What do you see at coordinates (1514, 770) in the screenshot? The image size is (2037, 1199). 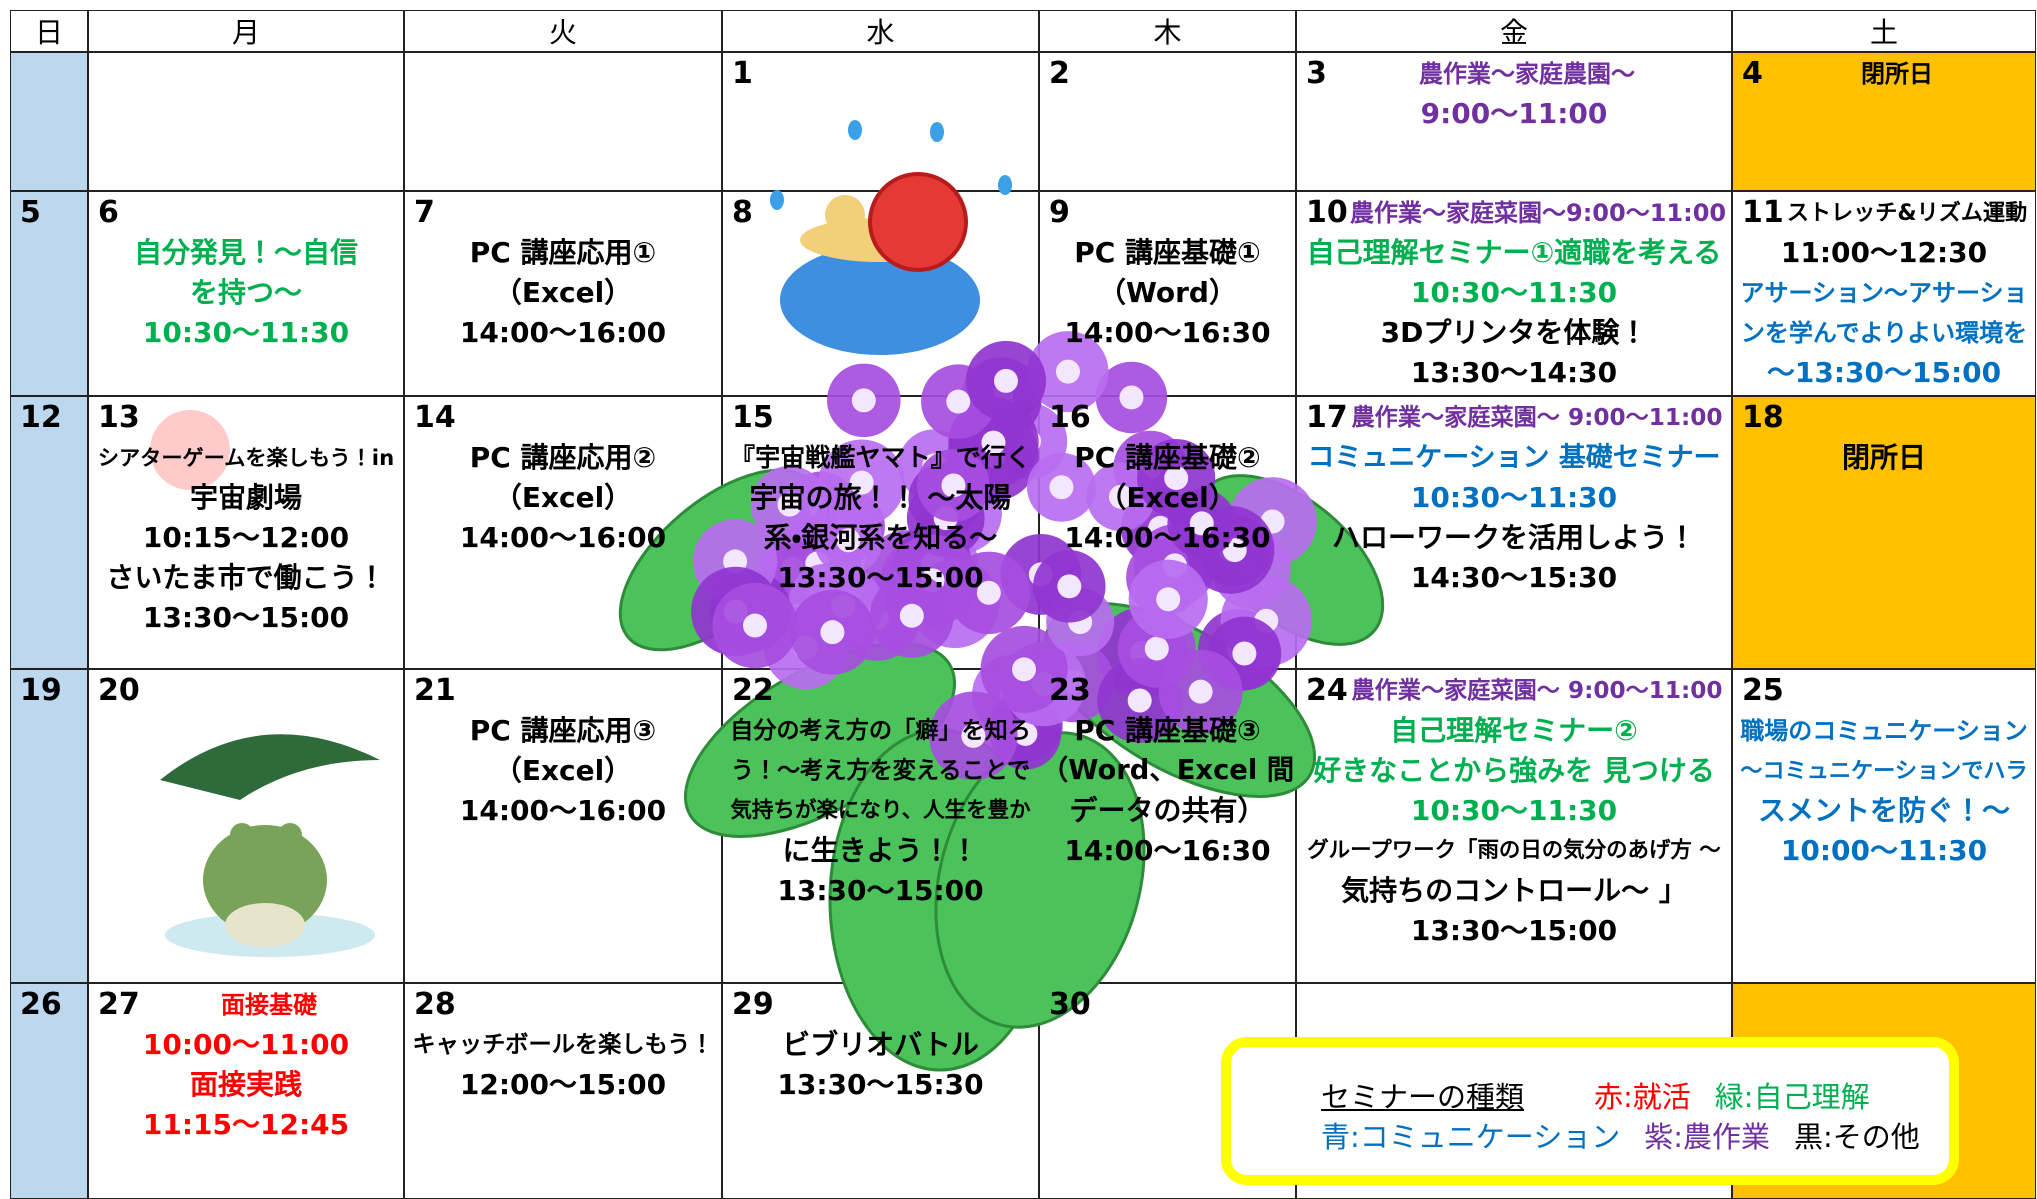 I see `event-line: 好きなことから強みを 見つける` at bounding box center [1514, 770].